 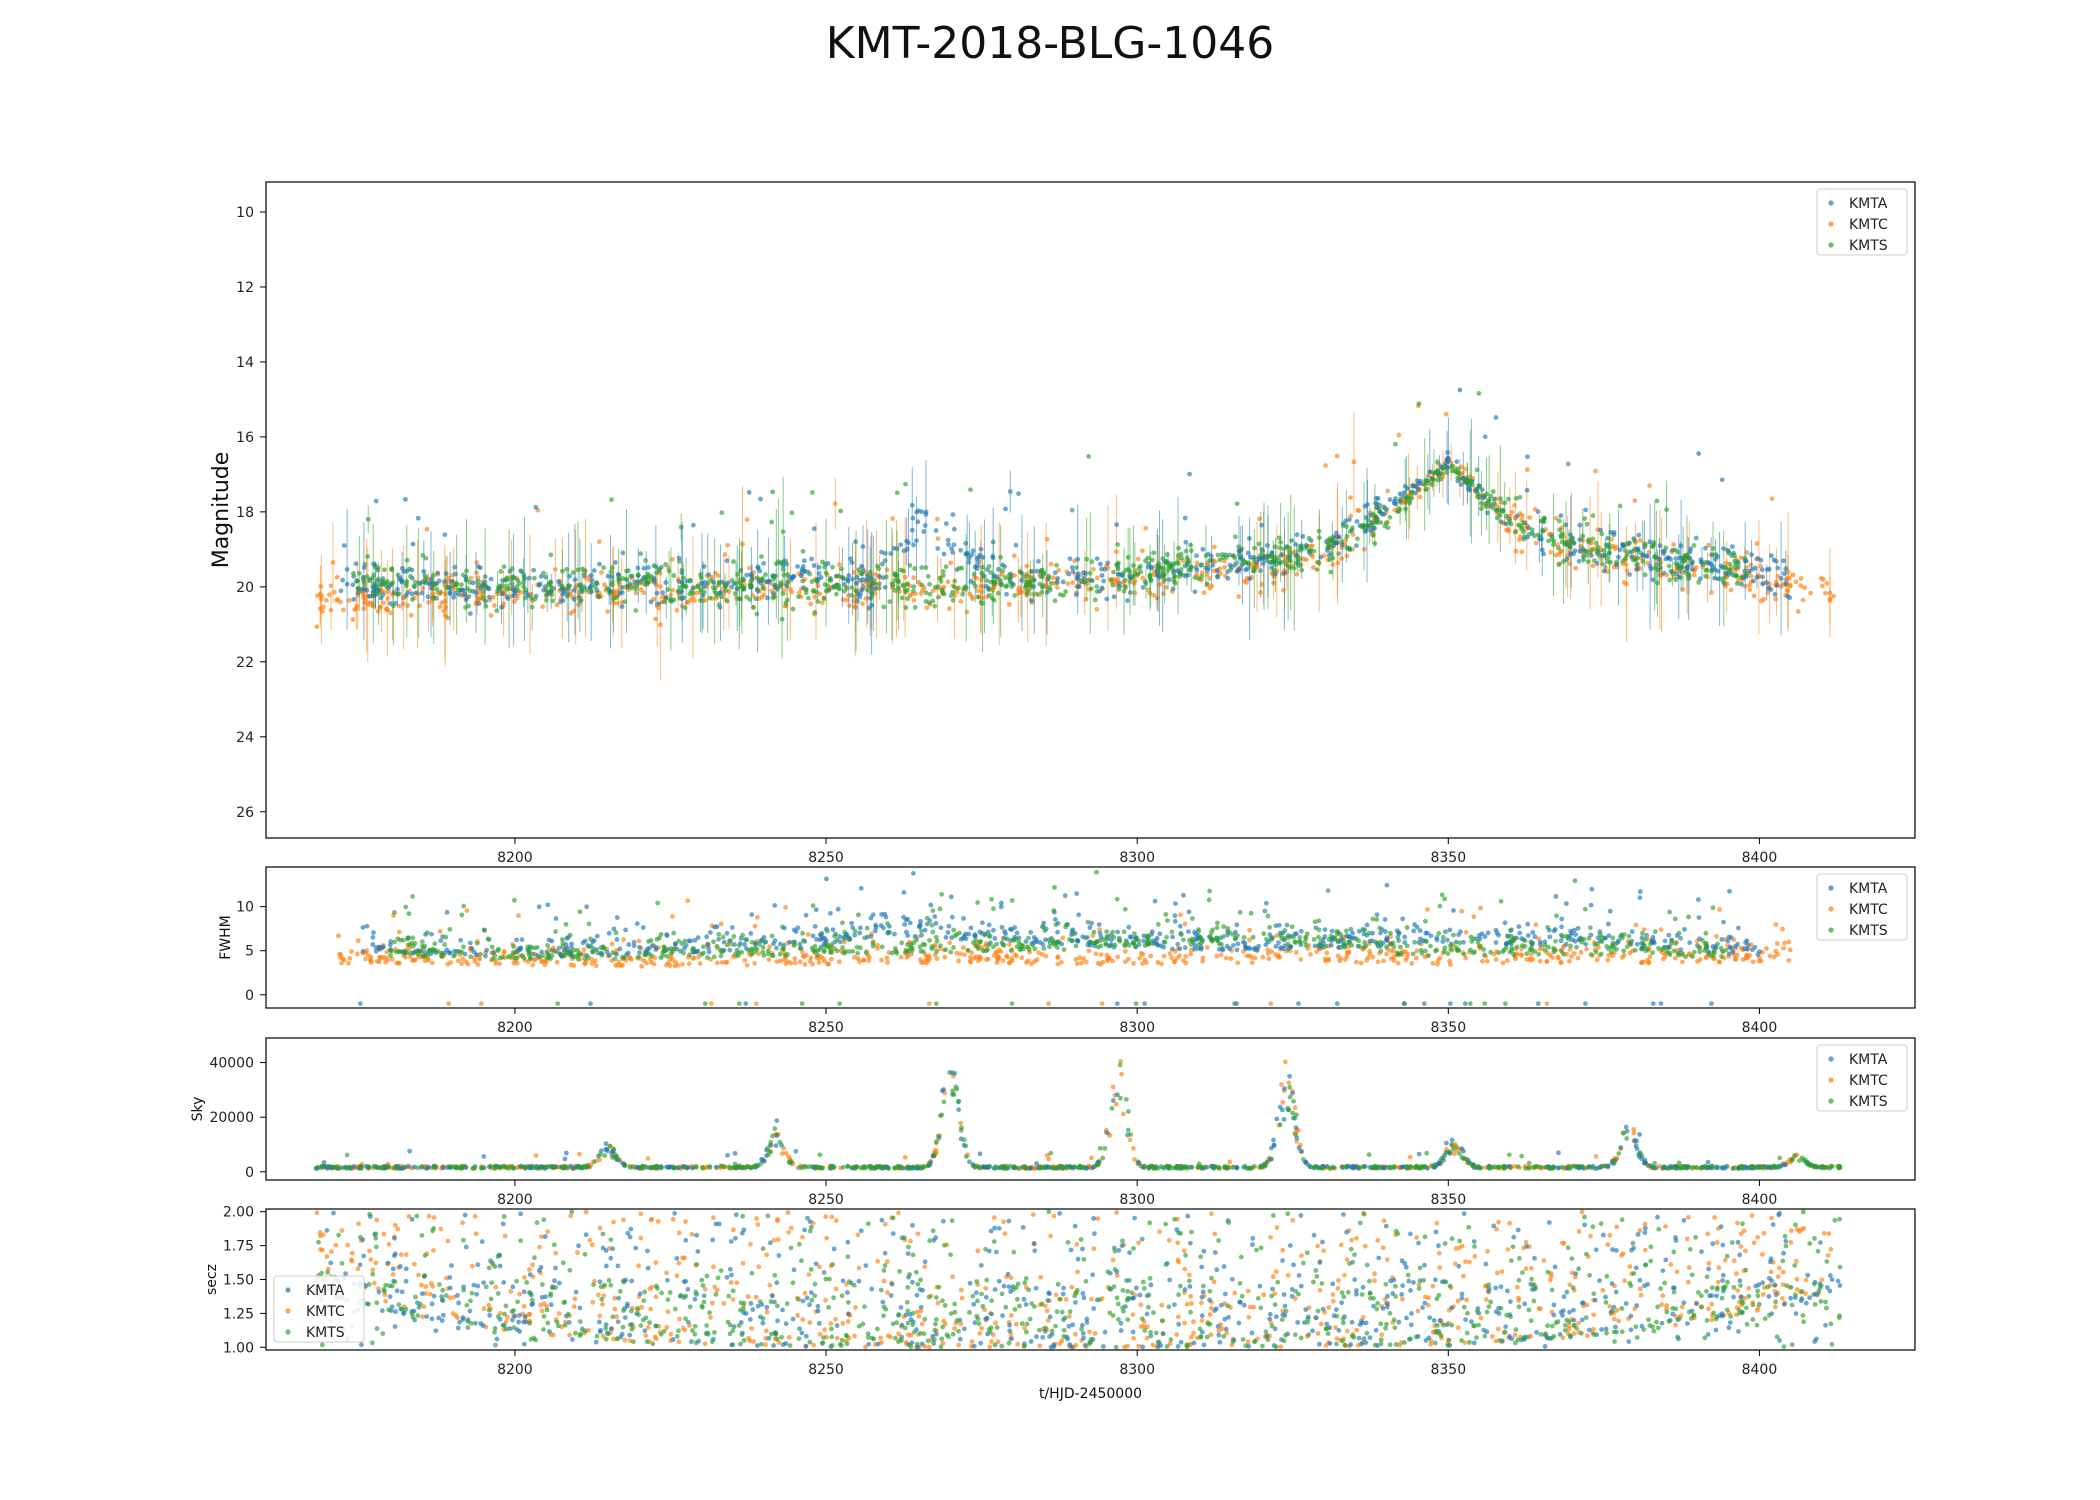 What do you see at coordinates (245, 213) in the screenshot?
I see `y-tick-label: 10` at bounding box center [245, 213].